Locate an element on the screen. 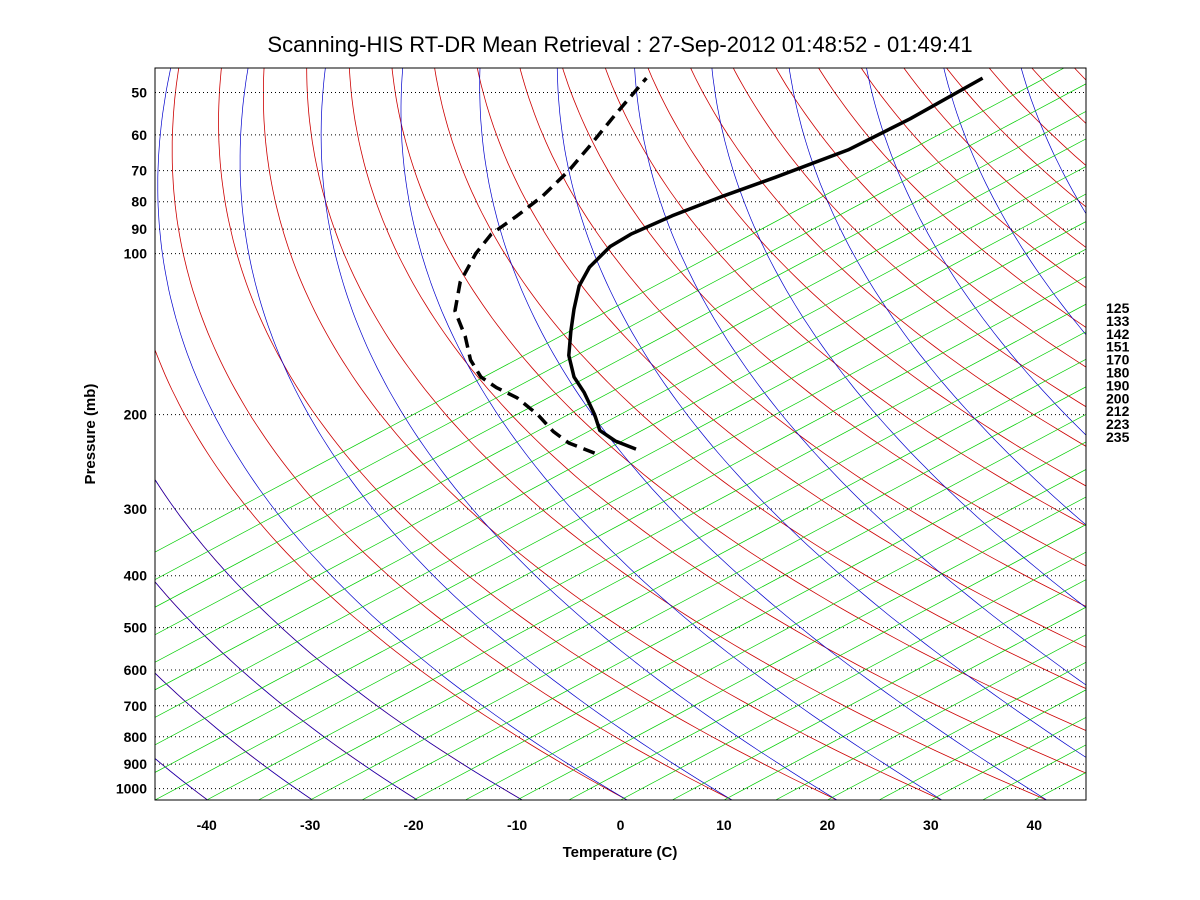  x-tick-label: 40 is located at coordinates (1034, 825).